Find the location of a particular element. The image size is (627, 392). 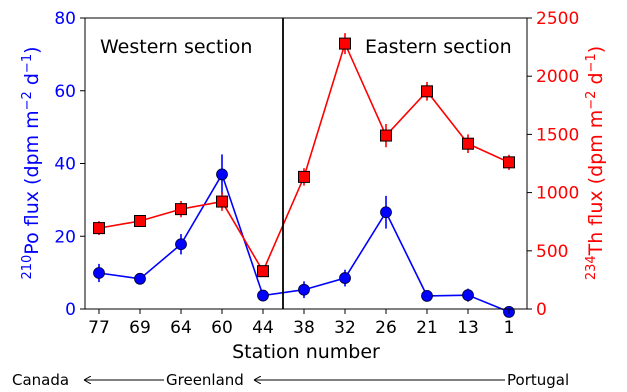

left-axis-title-main: Po flux (dpm m is located at coordinates (32, 182).